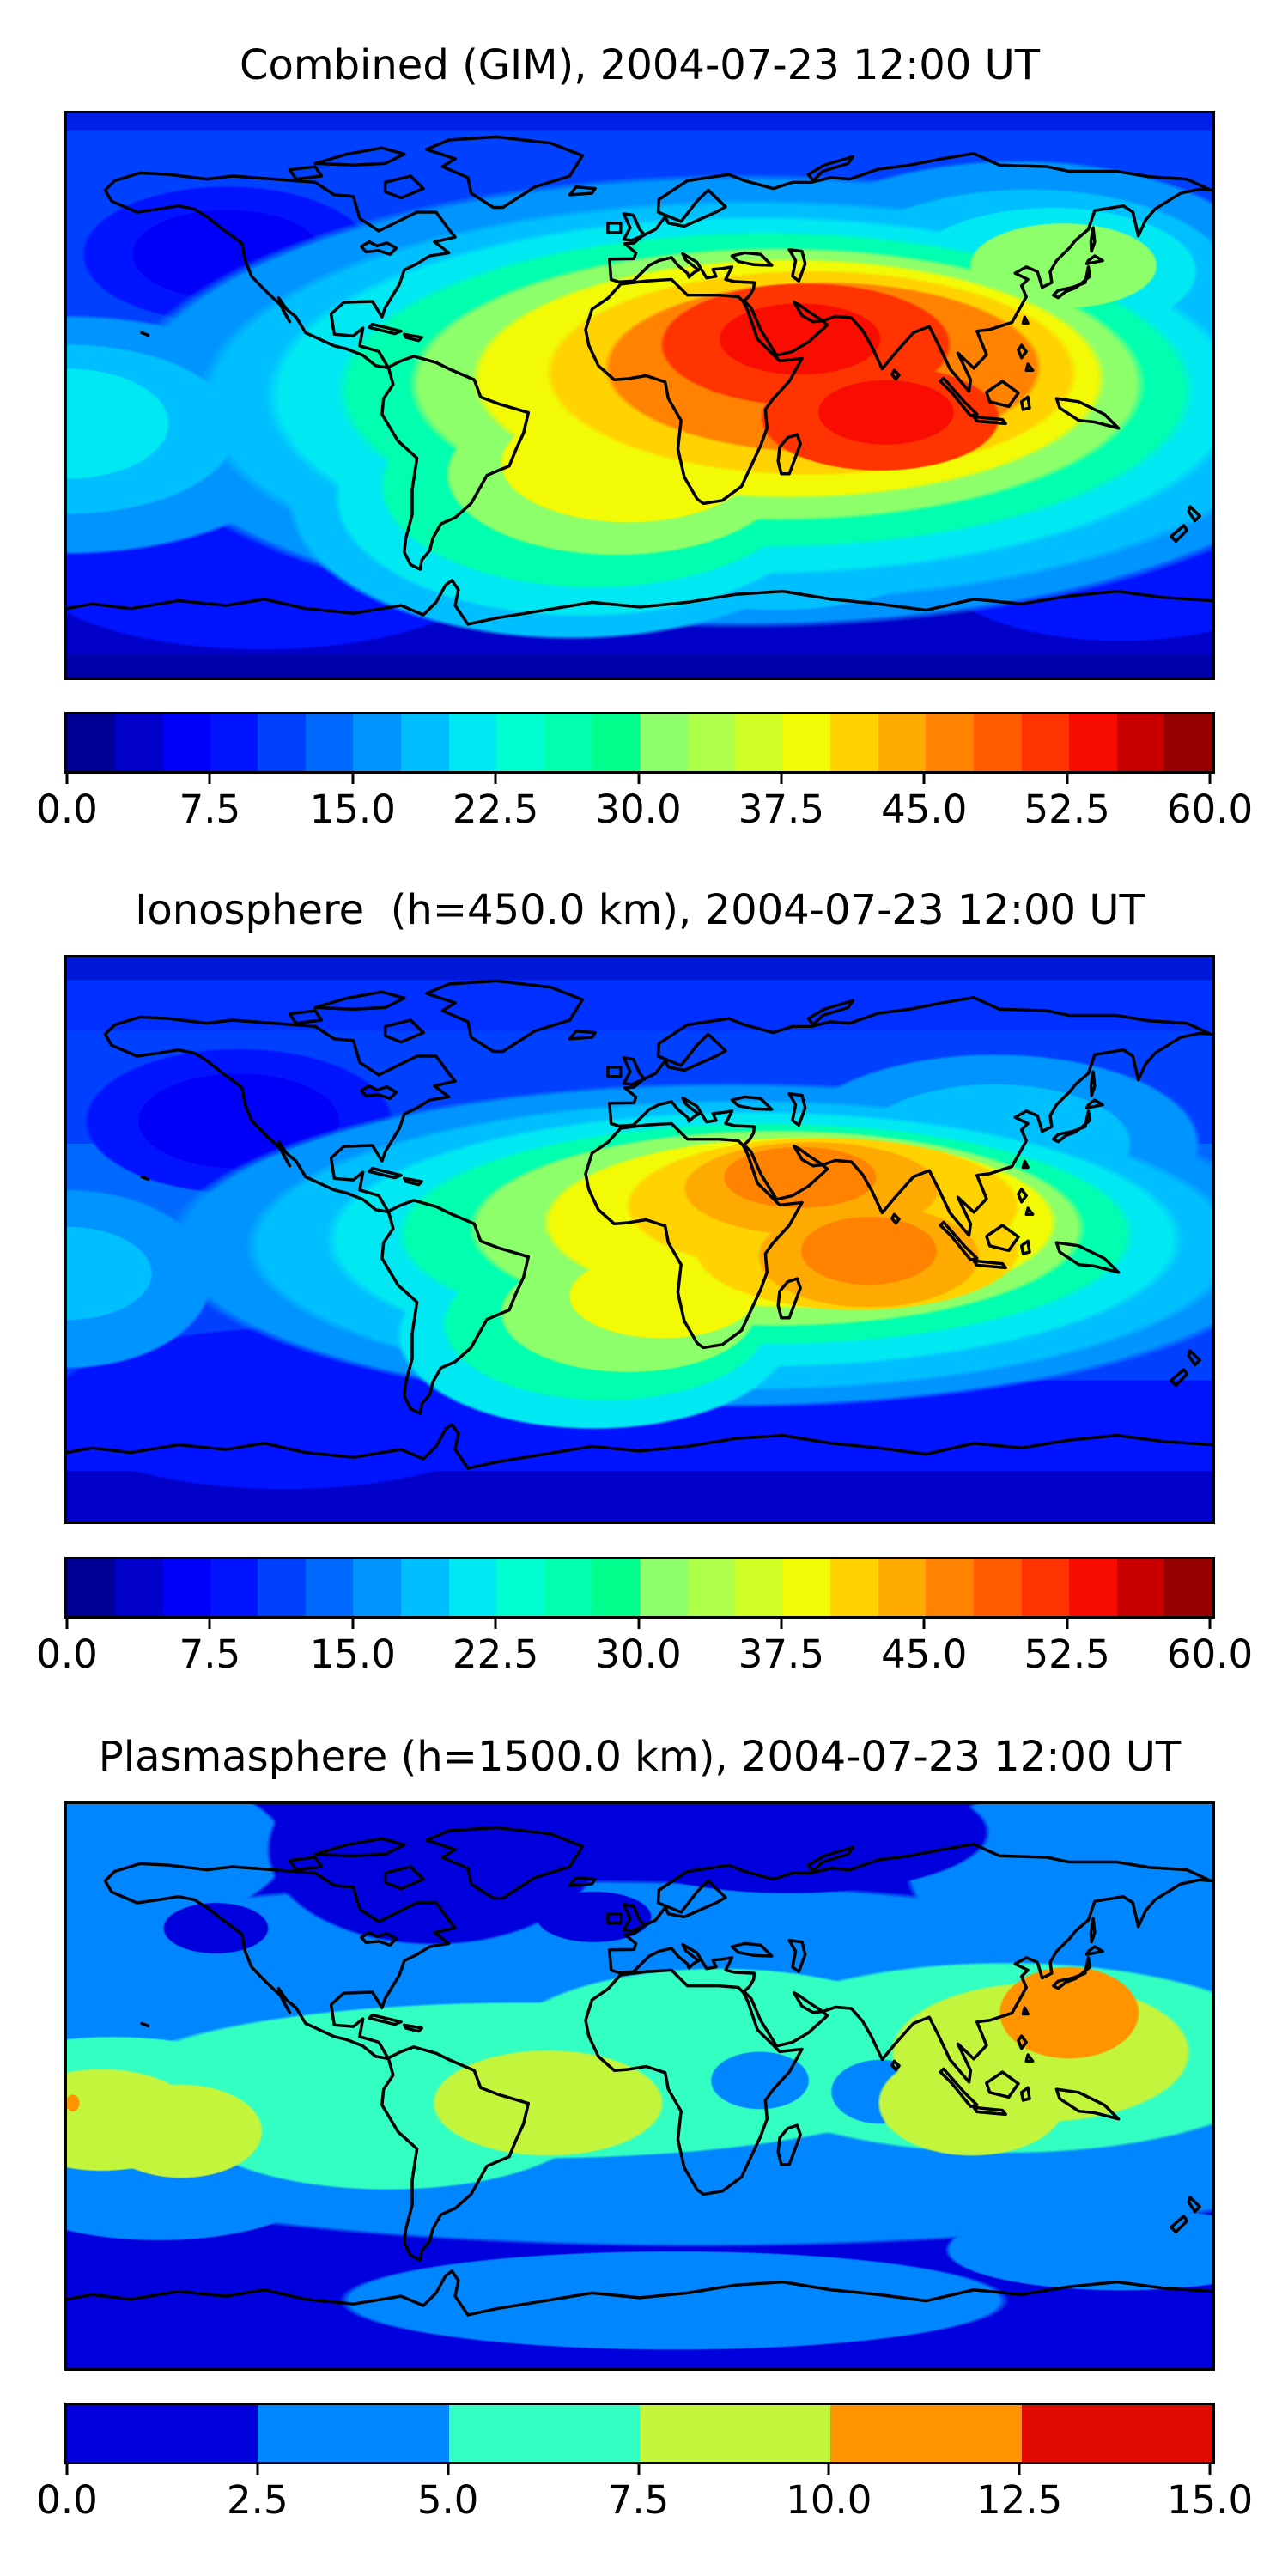 The width and height of the screenshot is (1288, 2576). I want to click on colorbar-ticks-combined: 0.0 7.5 15.0 22.5 30.0 37.5 45.0 52.5 60.0, so click(644, 812).